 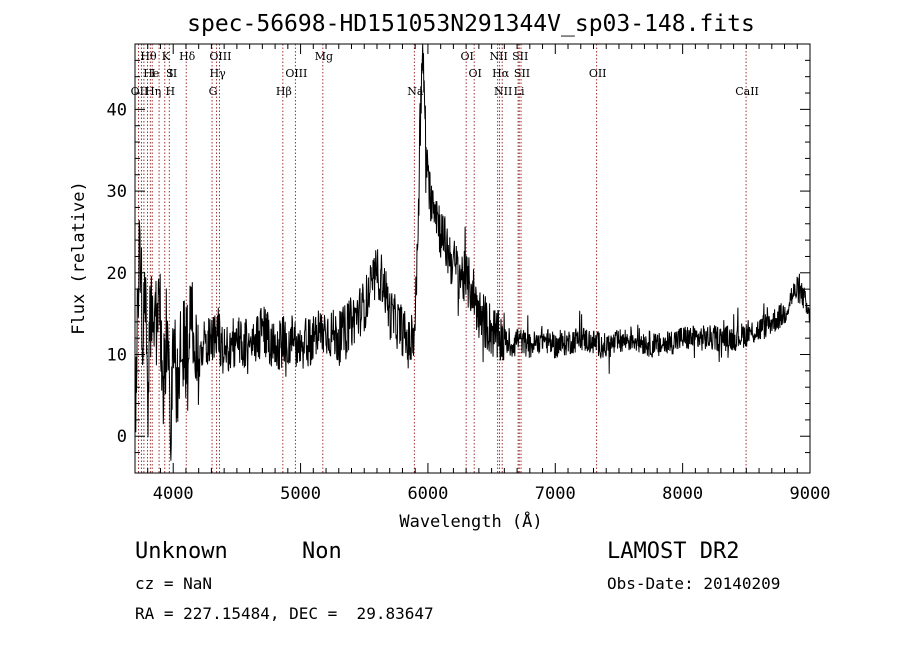 I want to click on line-label: H, so click(x=170, y=91).